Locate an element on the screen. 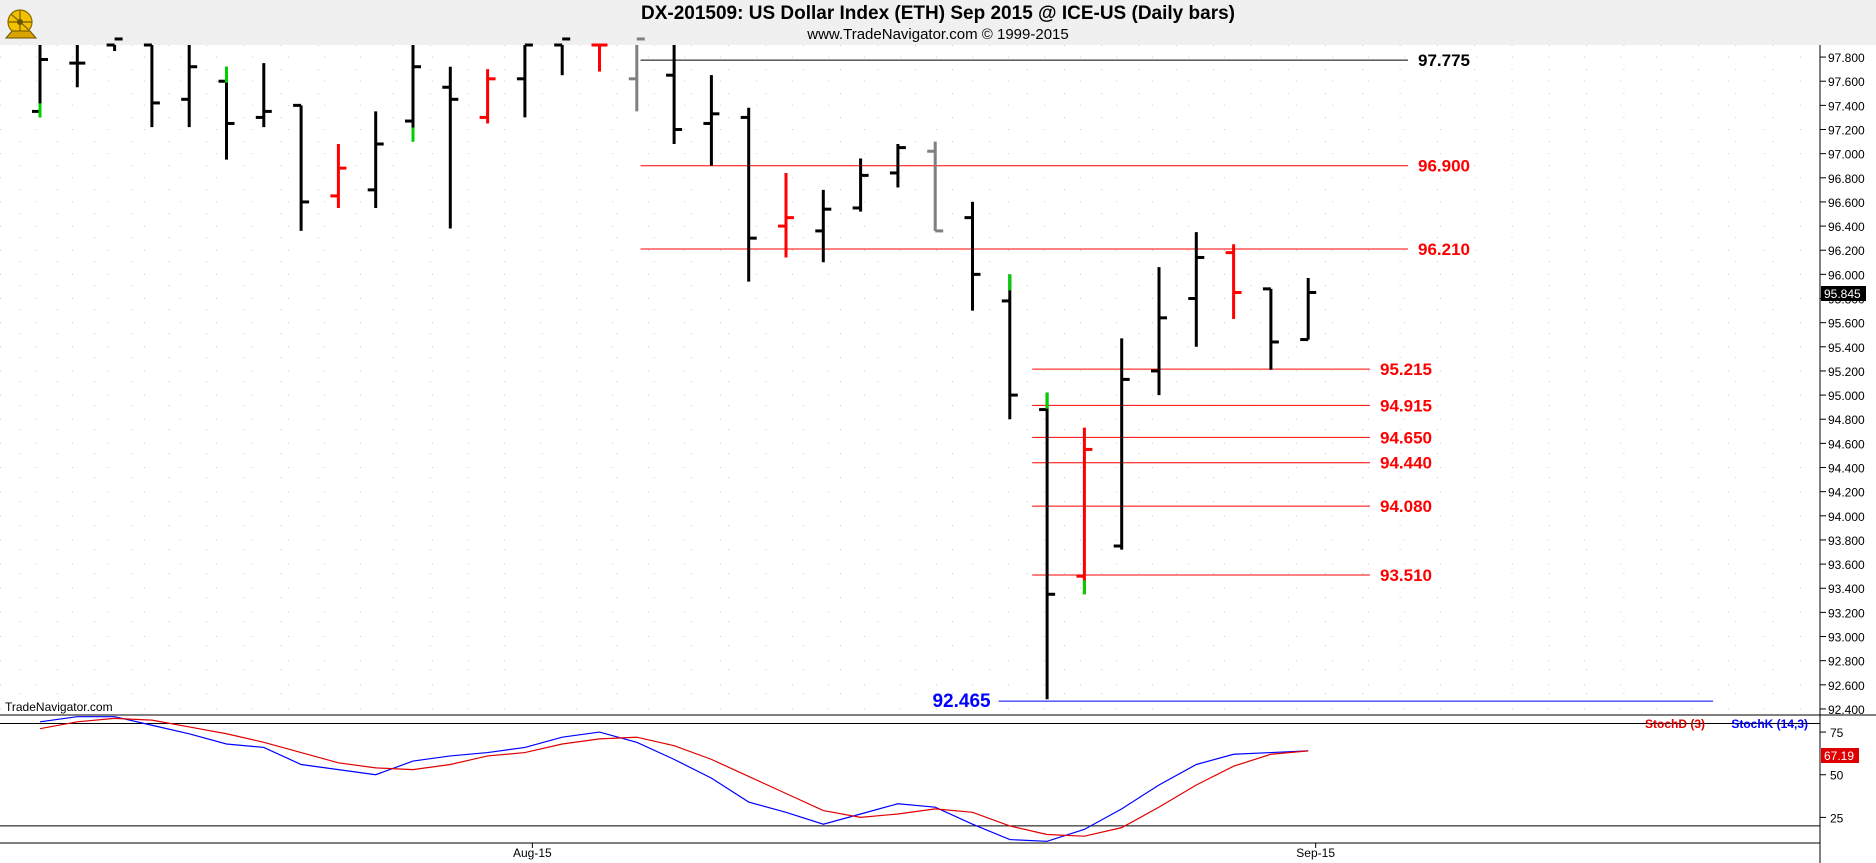  price-axis-tick-label: 92.600 is located at coordinates (1846, 686).